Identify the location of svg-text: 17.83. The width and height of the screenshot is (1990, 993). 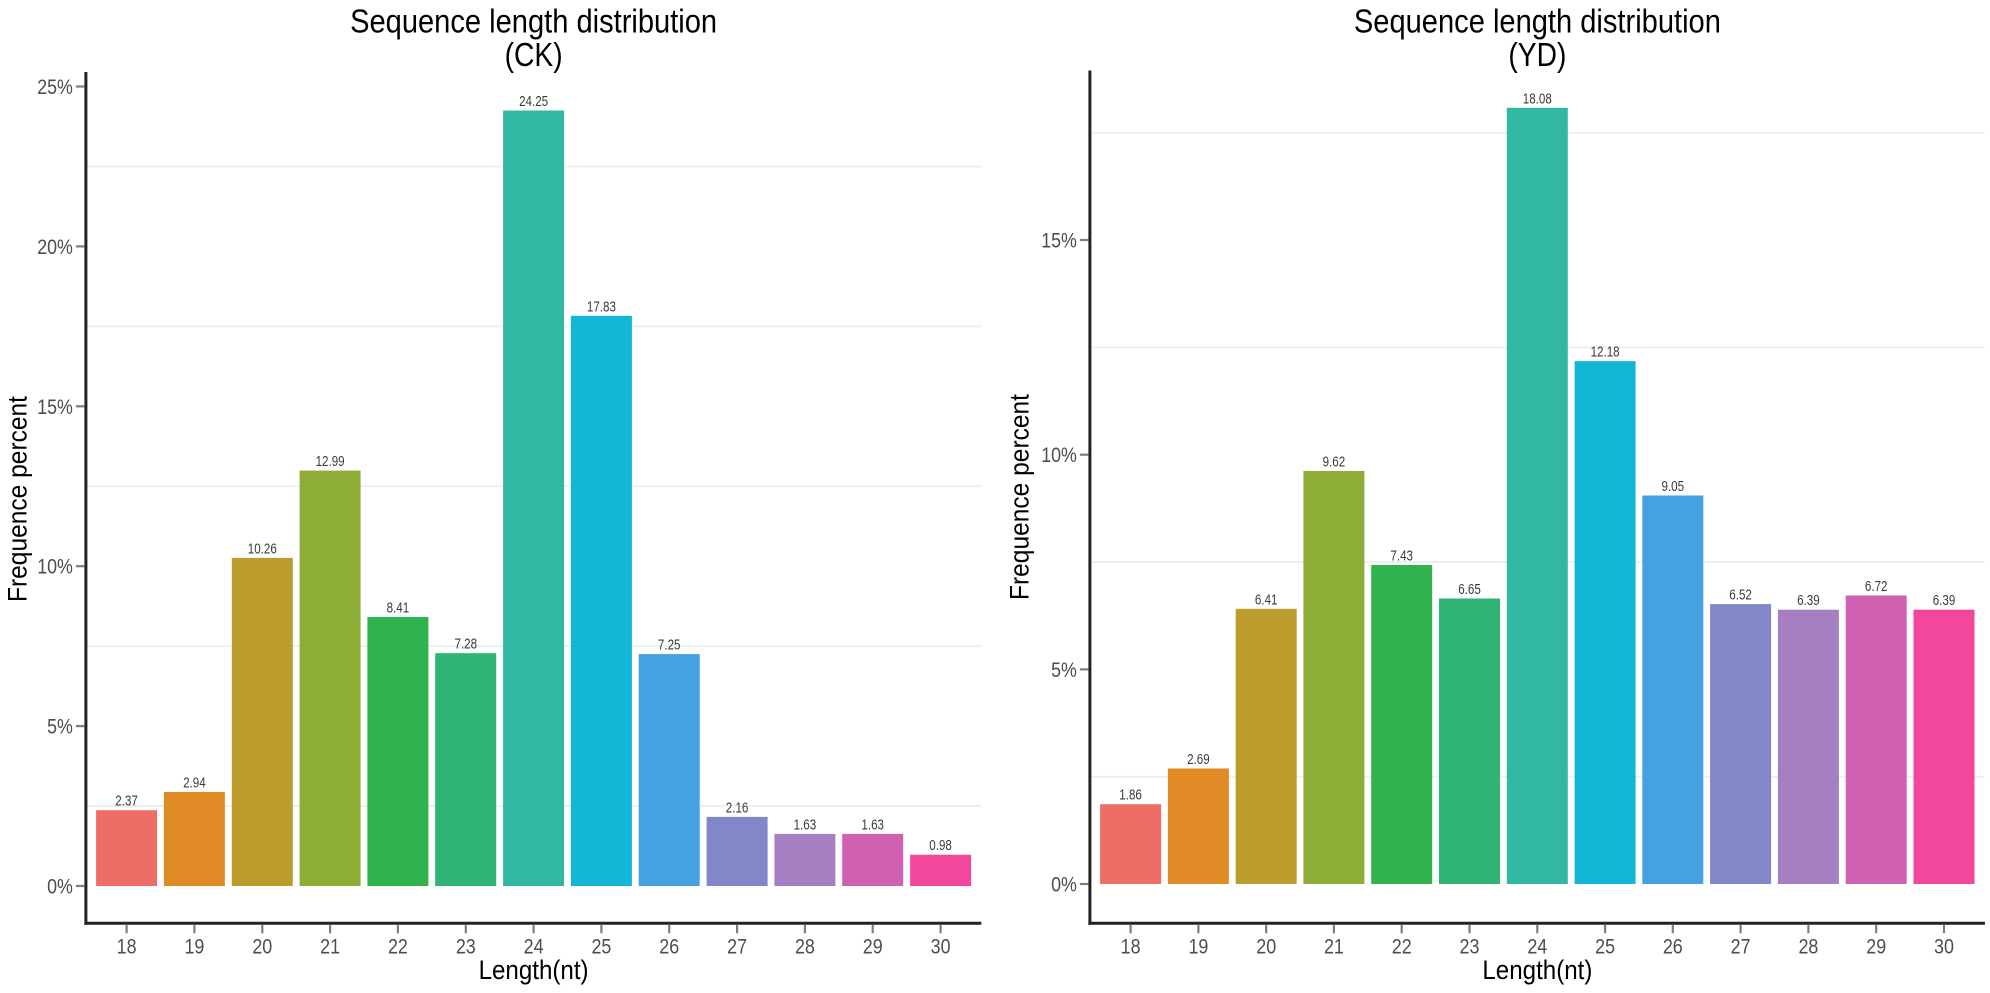
(601, 307).